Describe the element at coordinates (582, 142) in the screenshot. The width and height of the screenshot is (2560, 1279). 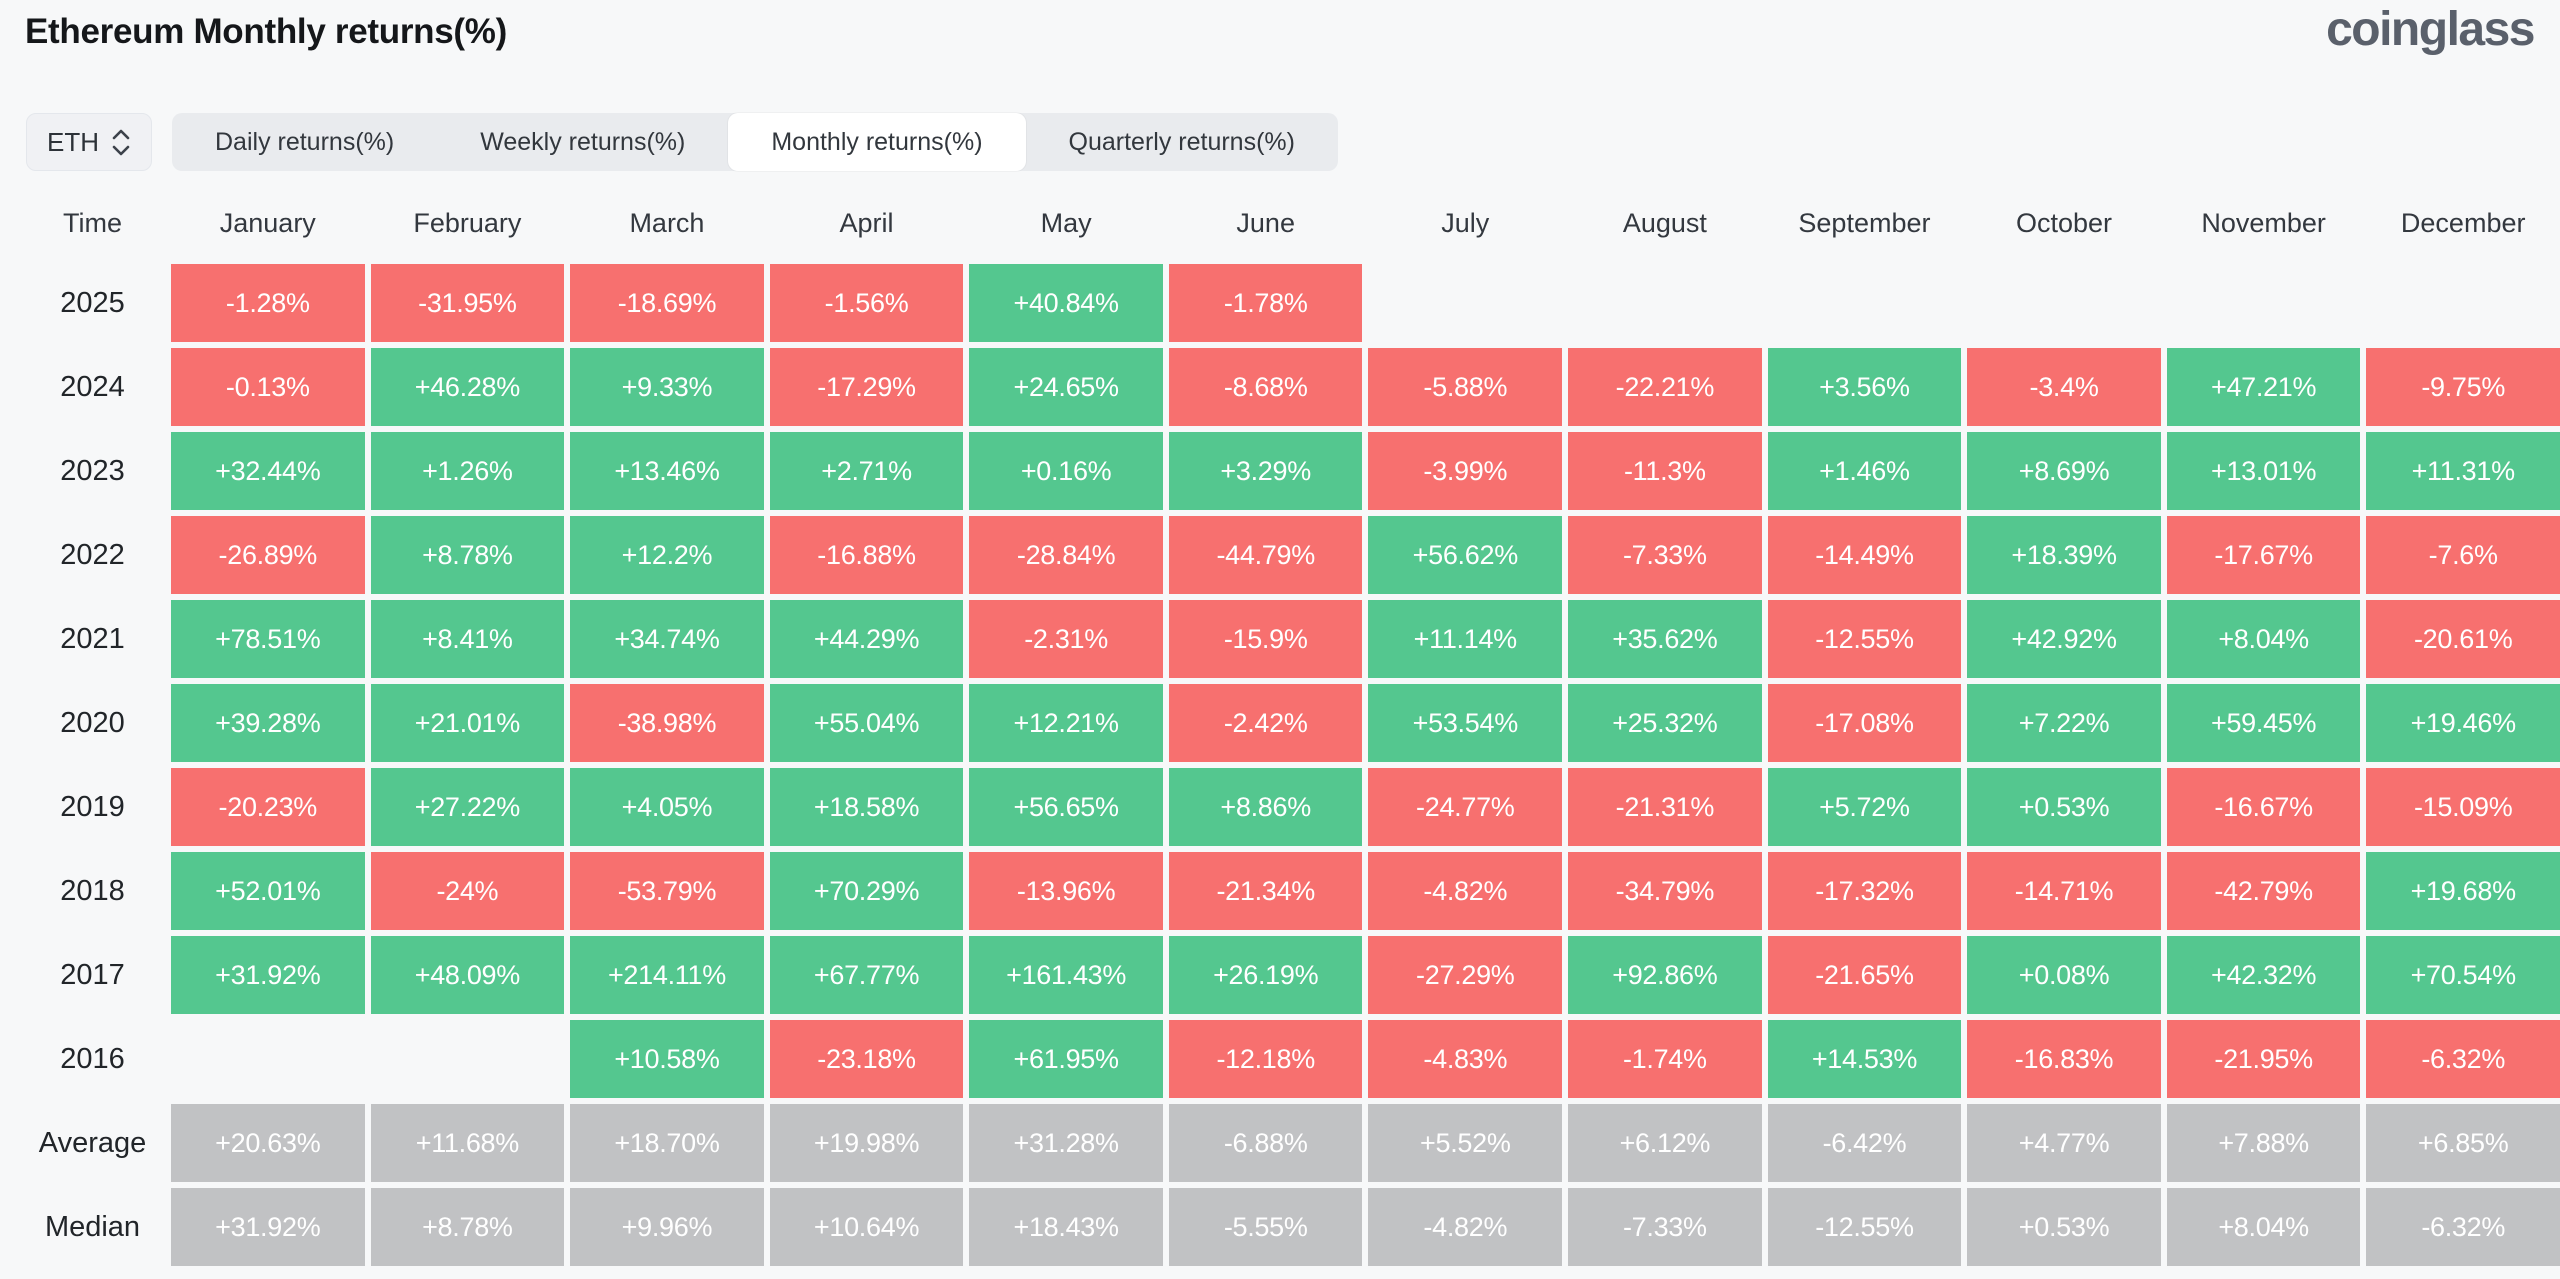
I see `tab-weekly-returns: Weekly returns(%)` at that location.